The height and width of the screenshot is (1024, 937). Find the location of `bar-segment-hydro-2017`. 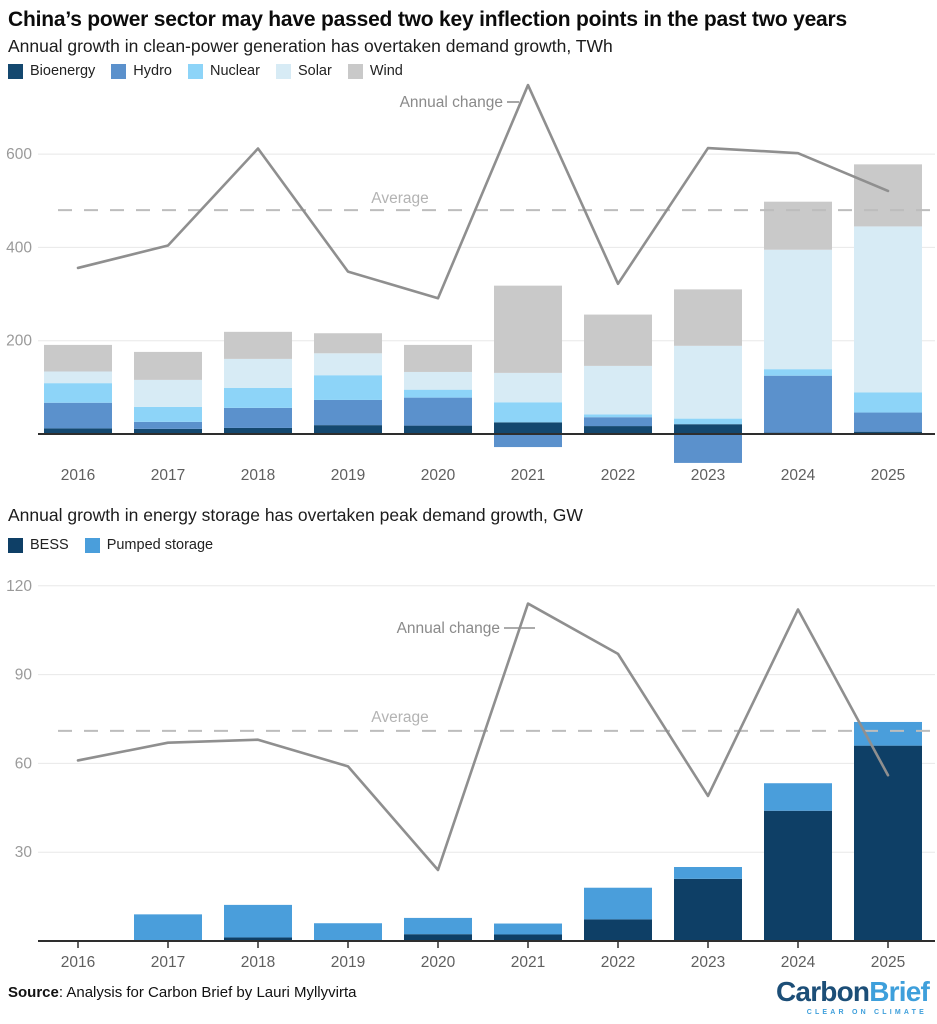

bar-segment-hydro-2017 is located at coordinates (168, 425).